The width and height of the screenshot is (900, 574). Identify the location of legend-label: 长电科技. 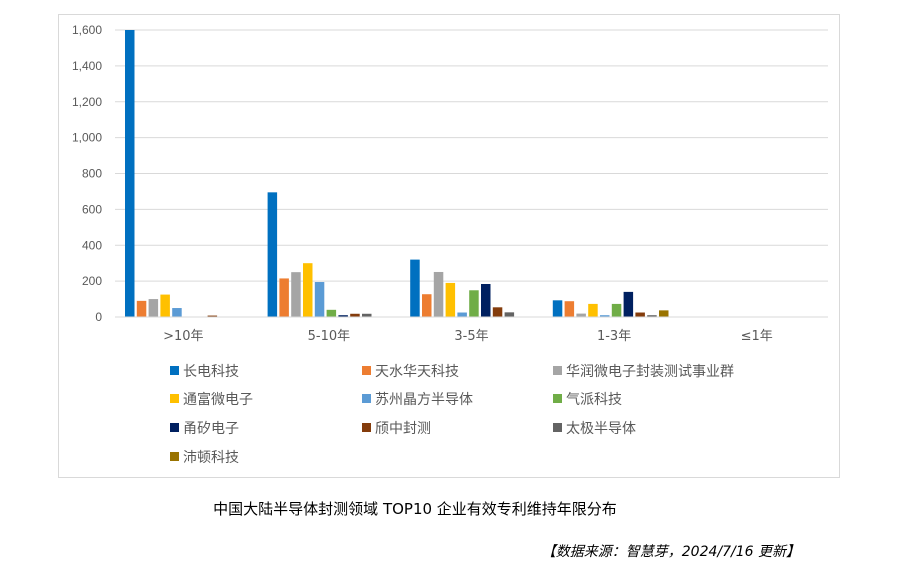
(211, 372).